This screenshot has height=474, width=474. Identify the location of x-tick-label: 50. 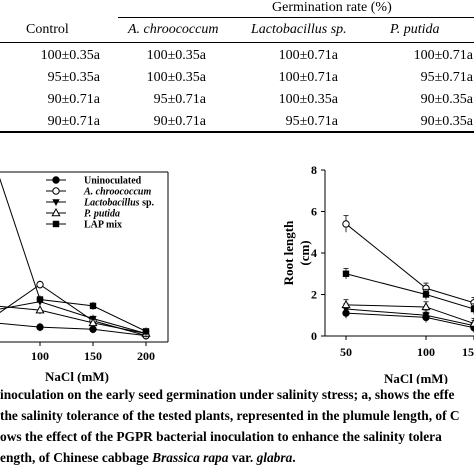
(346, 352).